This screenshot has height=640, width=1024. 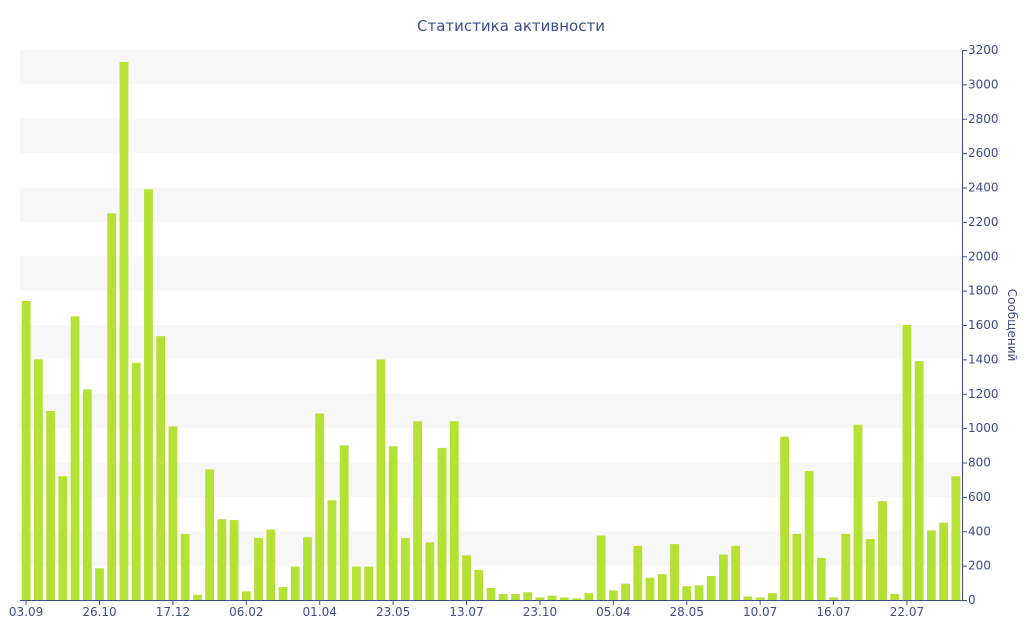 I want to click on y-tick-label: 1800, so click(x=983, y=291).